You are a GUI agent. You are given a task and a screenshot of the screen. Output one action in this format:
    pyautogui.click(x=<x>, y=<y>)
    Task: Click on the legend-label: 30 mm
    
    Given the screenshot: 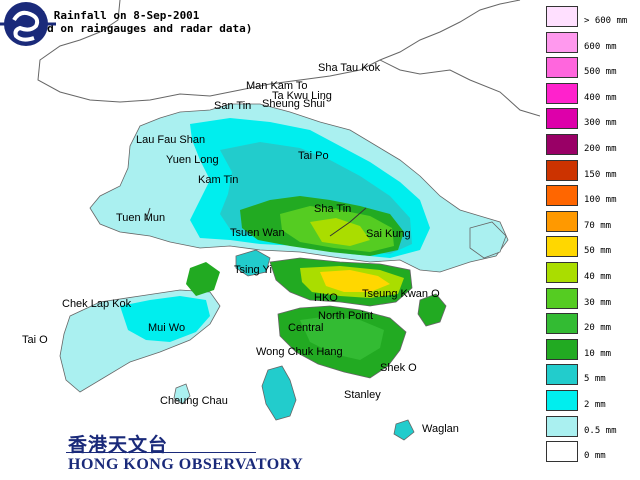 What is the action you would take?
    pyautogui.click(x=598, y=302)
    